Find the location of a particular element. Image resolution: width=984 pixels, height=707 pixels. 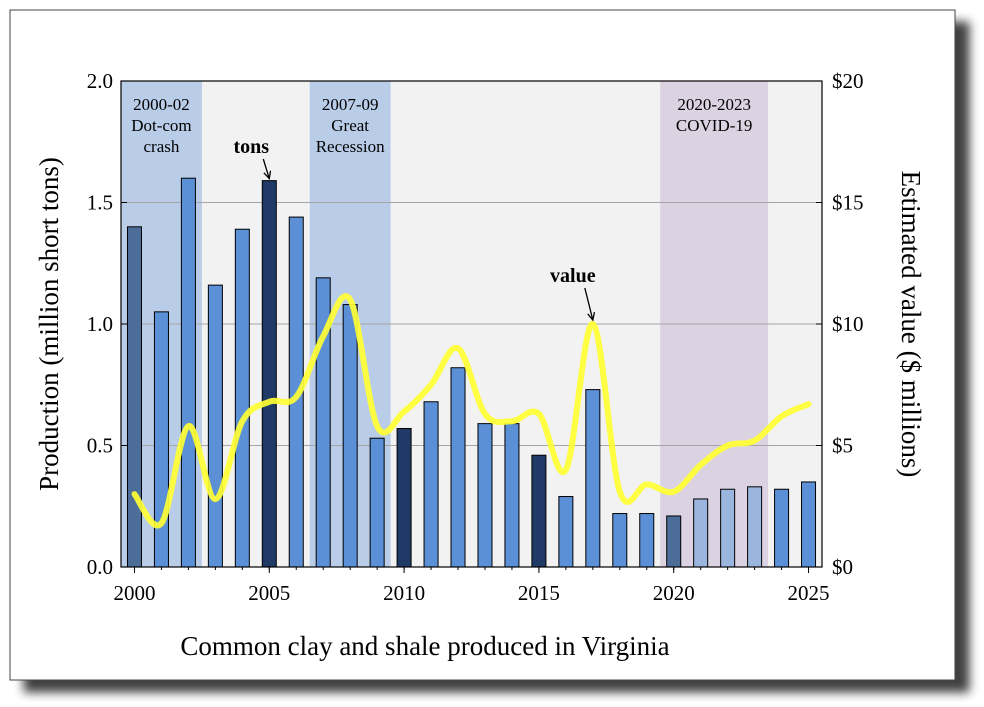

bar-2022 is located at coordinates (728, 528).